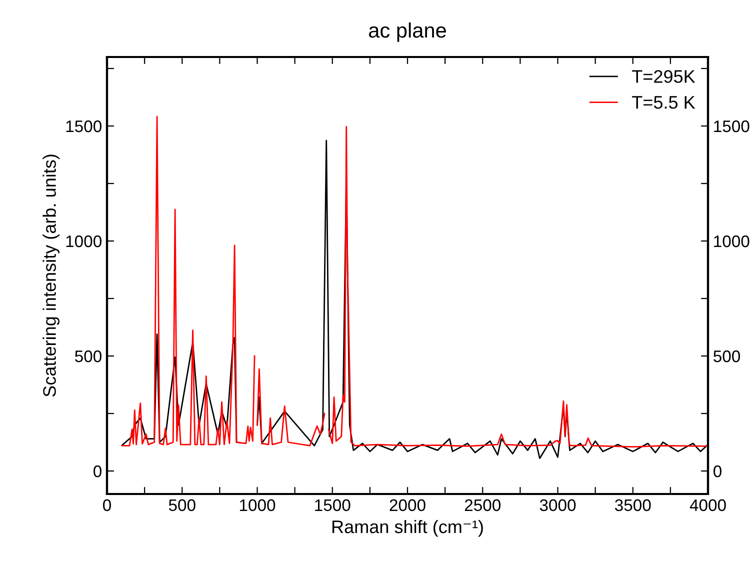 This screenshot has height=561, width=755. What do you see at coordinates (482, 505) in the screenshot?
I see `x-tick-label: 2500` at bounding box center [482, 505].